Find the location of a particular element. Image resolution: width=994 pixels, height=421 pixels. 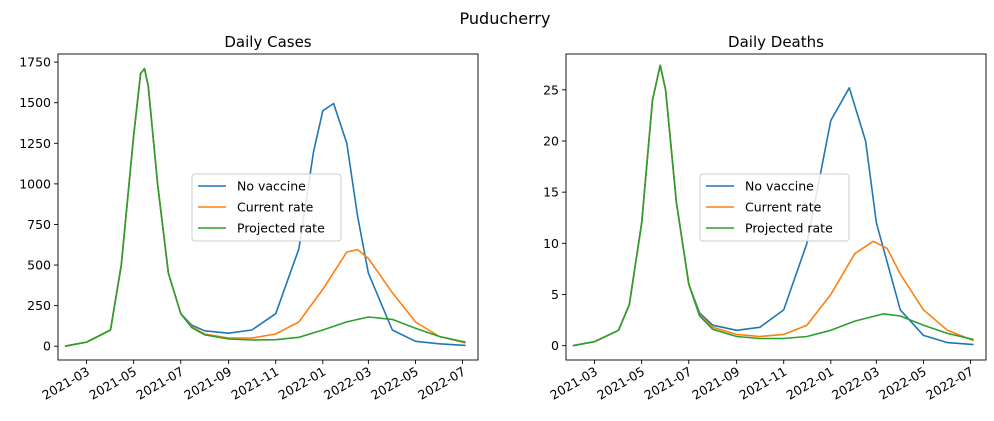

y-tick-label: 1750 is located at coordinates (35, 62).